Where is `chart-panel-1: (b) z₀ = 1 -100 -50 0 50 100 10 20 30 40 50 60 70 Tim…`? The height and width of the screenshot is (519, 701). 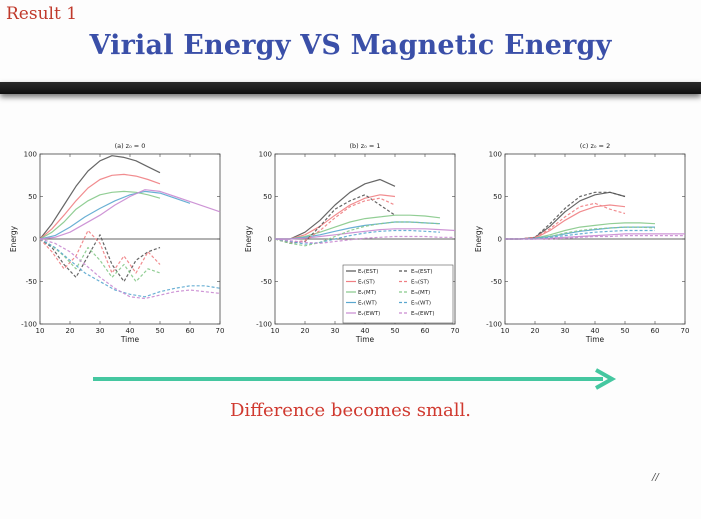
chart-panel-1: (b) z₀ = 1 -100 -50 0 50 100 10 20 30 40 50 60 70 Tim… is located at coordinates (351, 243).